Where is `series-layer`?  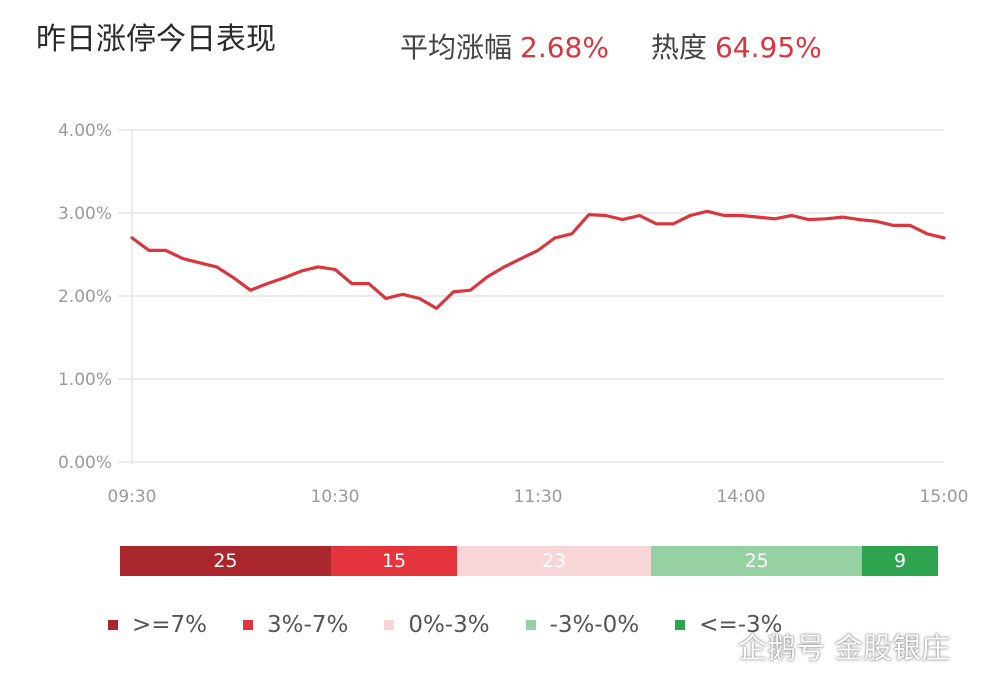
series-layer is located at coordinates (538, 259).